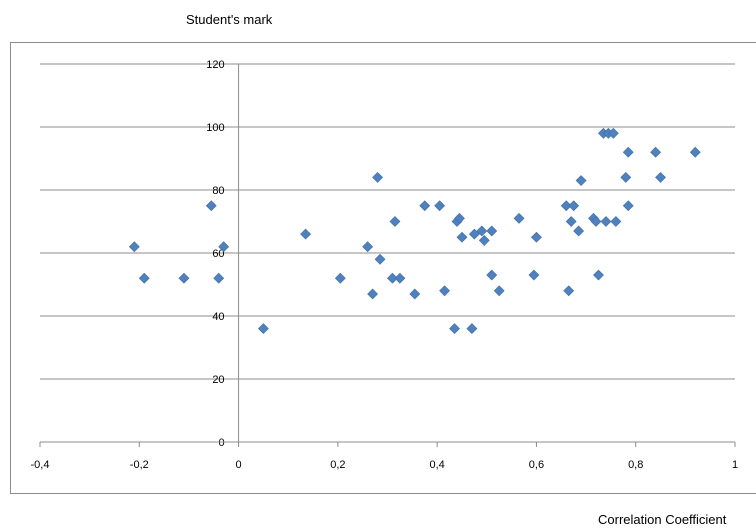 The width and height of the screenshot is (756, 532). I want to click on x-tick-label: 1, so click(735, 465).